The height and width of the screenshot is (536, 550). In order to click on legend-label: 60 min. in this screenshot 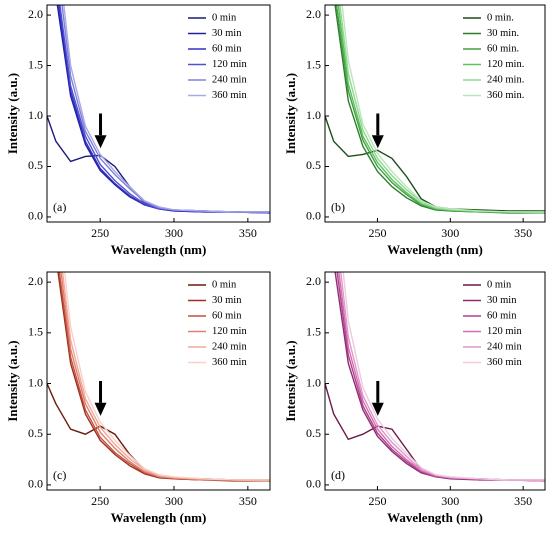, I will do `click(503, 48)`.